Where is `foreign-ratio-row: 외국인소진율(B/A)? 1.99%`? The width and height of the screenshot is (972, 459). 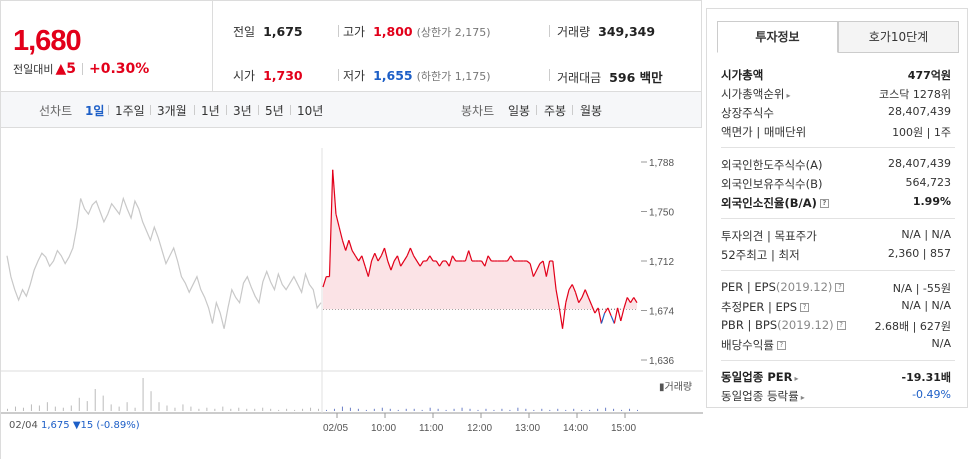
foreign-ratio-row: 외국인소진율(B/A)? 1.99% is located at coordinates (836, 202).